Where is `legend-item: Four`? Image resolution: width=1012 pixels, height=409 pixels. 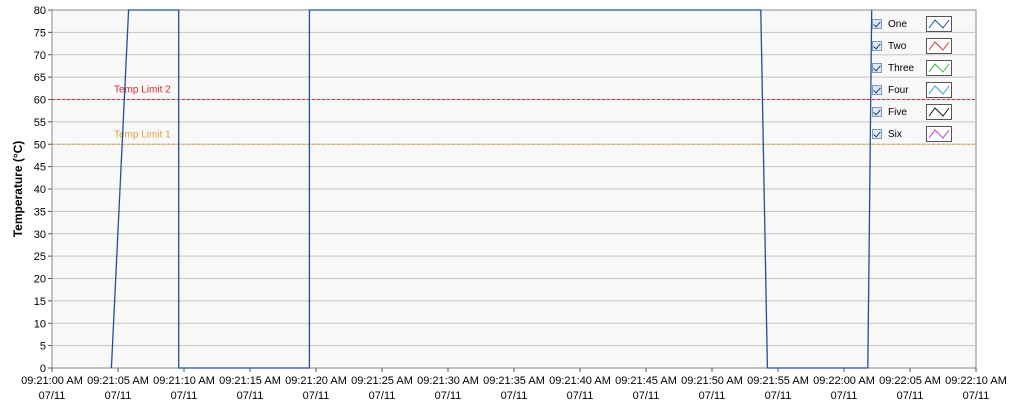
legend-item: Four is located at coordinates (918, 90).